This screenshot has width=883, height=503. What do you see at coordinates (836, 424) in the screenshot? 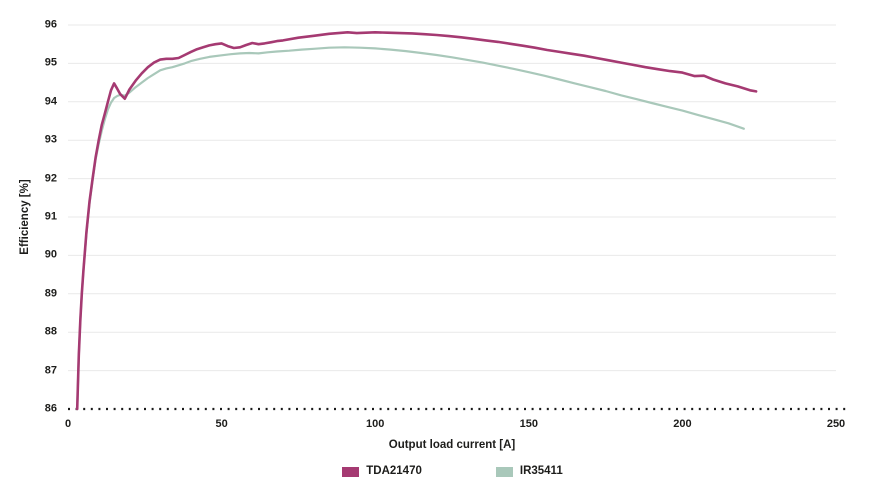
I see `x-tick-label-250: 250` at bounding box center [836, 424].